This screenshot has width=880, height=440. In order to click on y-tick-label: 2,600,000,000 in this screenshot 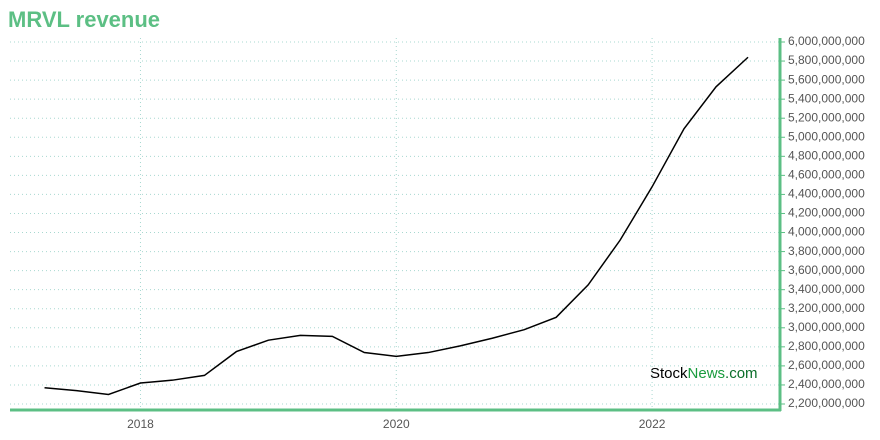, I will do `click(826, 365)`.